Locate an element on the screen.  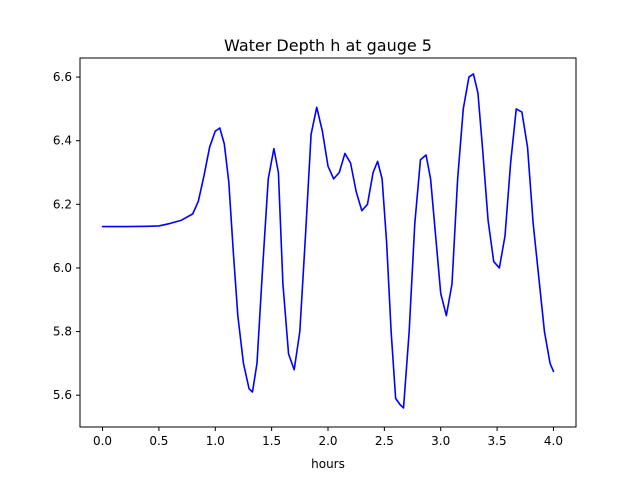
y-tick-label: 6.6 is located at coordinates (62, 77).